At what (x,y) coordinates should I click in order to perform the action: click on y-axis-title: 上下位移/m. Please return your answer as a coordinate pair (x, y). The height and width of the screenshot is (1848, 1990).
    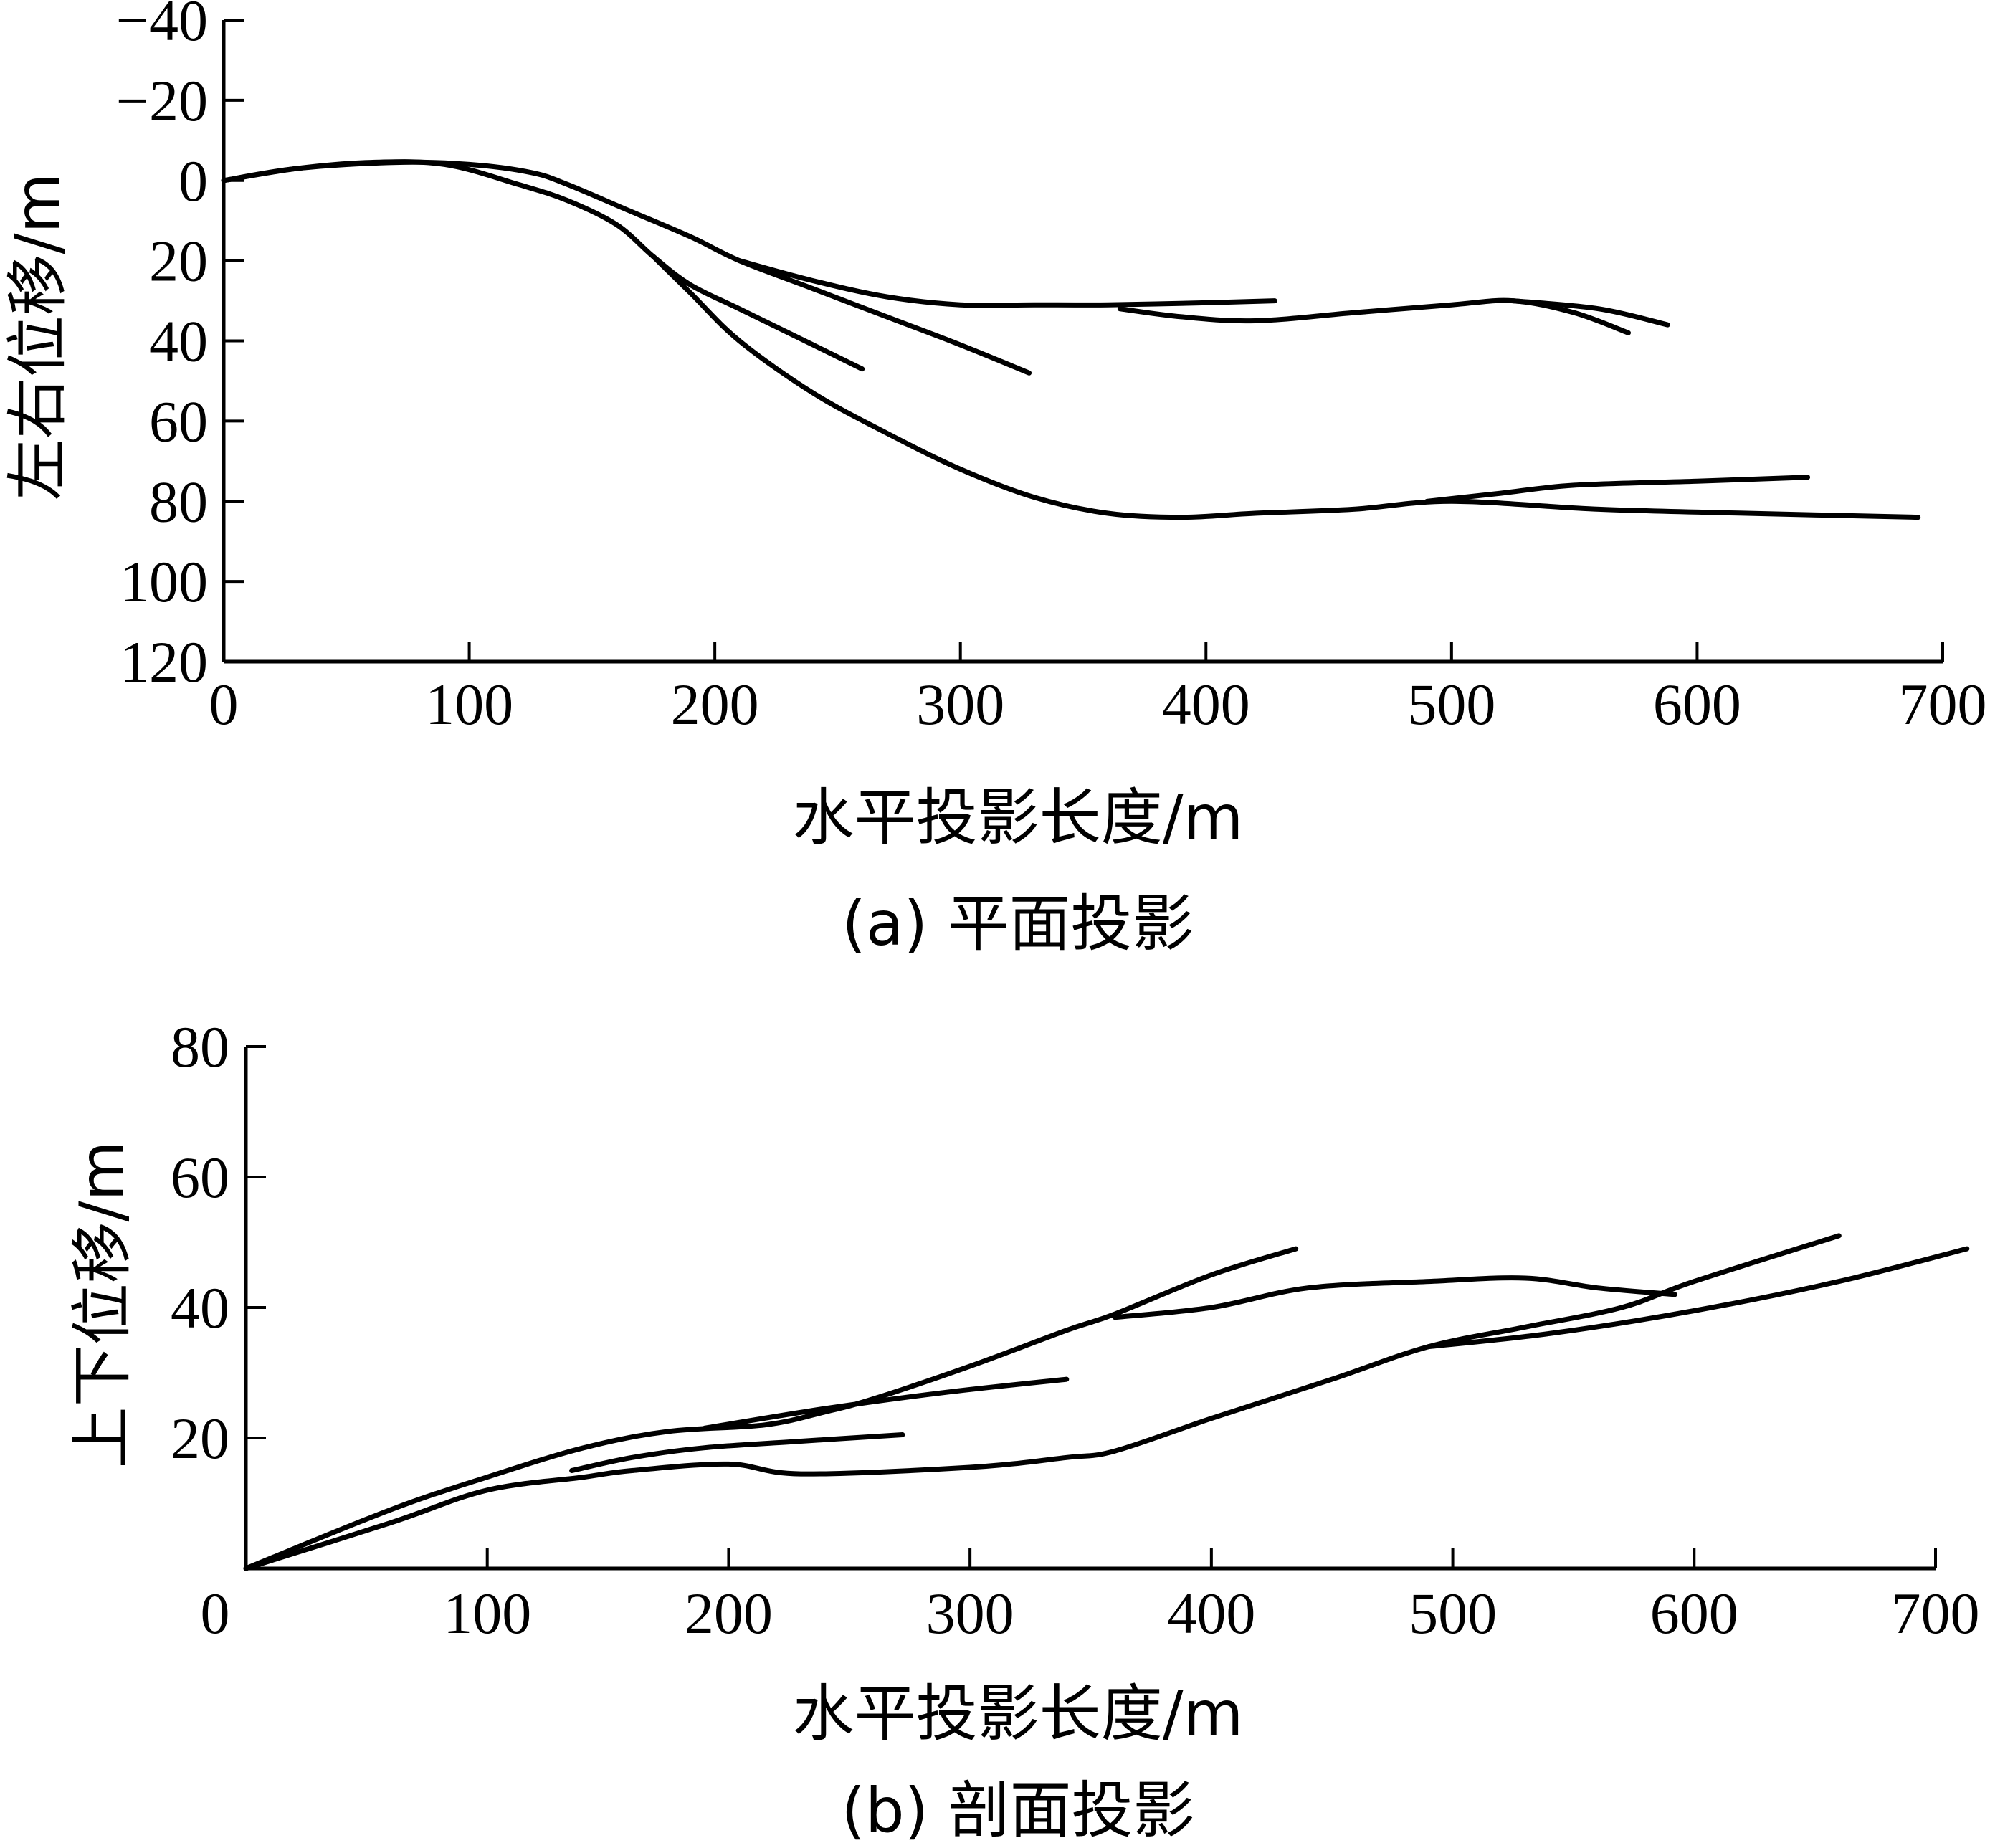
    Looking at the image, I should click on (102, 1305).